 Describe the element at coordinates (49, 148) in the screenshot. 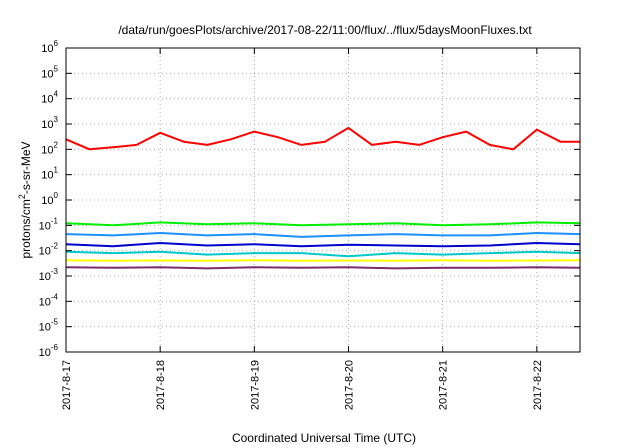

I see `y-tick-label: 10²` at that location.